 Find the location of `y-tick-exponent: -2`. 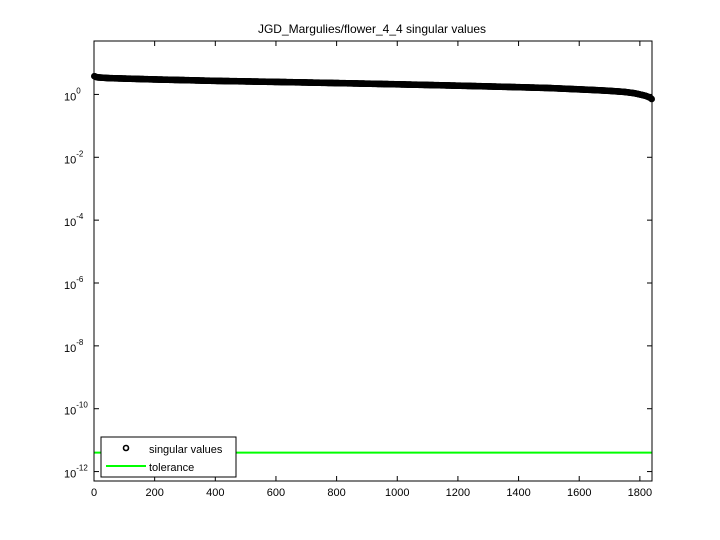

y-tick-exponent: -2 is located at coordinates (80, 153).